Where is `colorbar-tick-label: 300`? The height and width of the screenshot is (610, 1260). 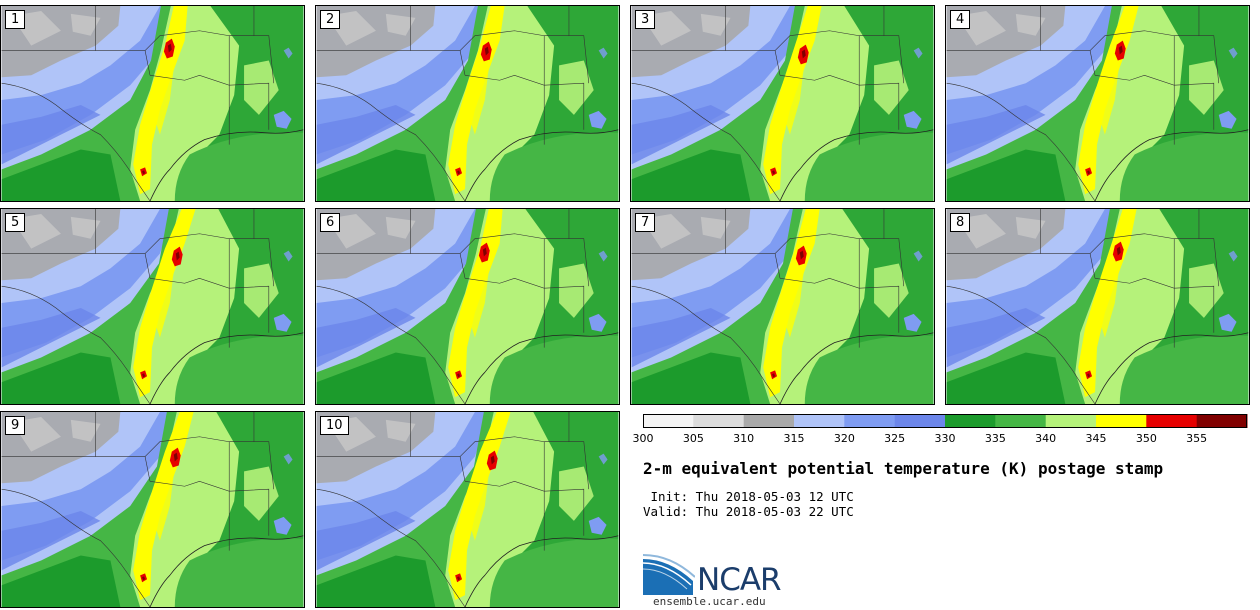 colorbar-tick-label: 300 is located at coordinates (643, 438).